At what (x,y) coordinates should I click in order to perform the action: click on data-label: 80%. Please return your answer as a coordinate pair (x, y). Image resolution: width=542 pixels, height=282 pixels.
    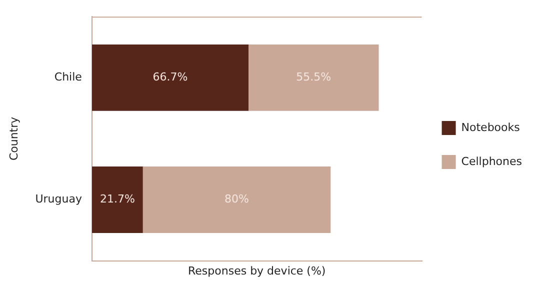
    Looking at the image, I should click on (236, 199).